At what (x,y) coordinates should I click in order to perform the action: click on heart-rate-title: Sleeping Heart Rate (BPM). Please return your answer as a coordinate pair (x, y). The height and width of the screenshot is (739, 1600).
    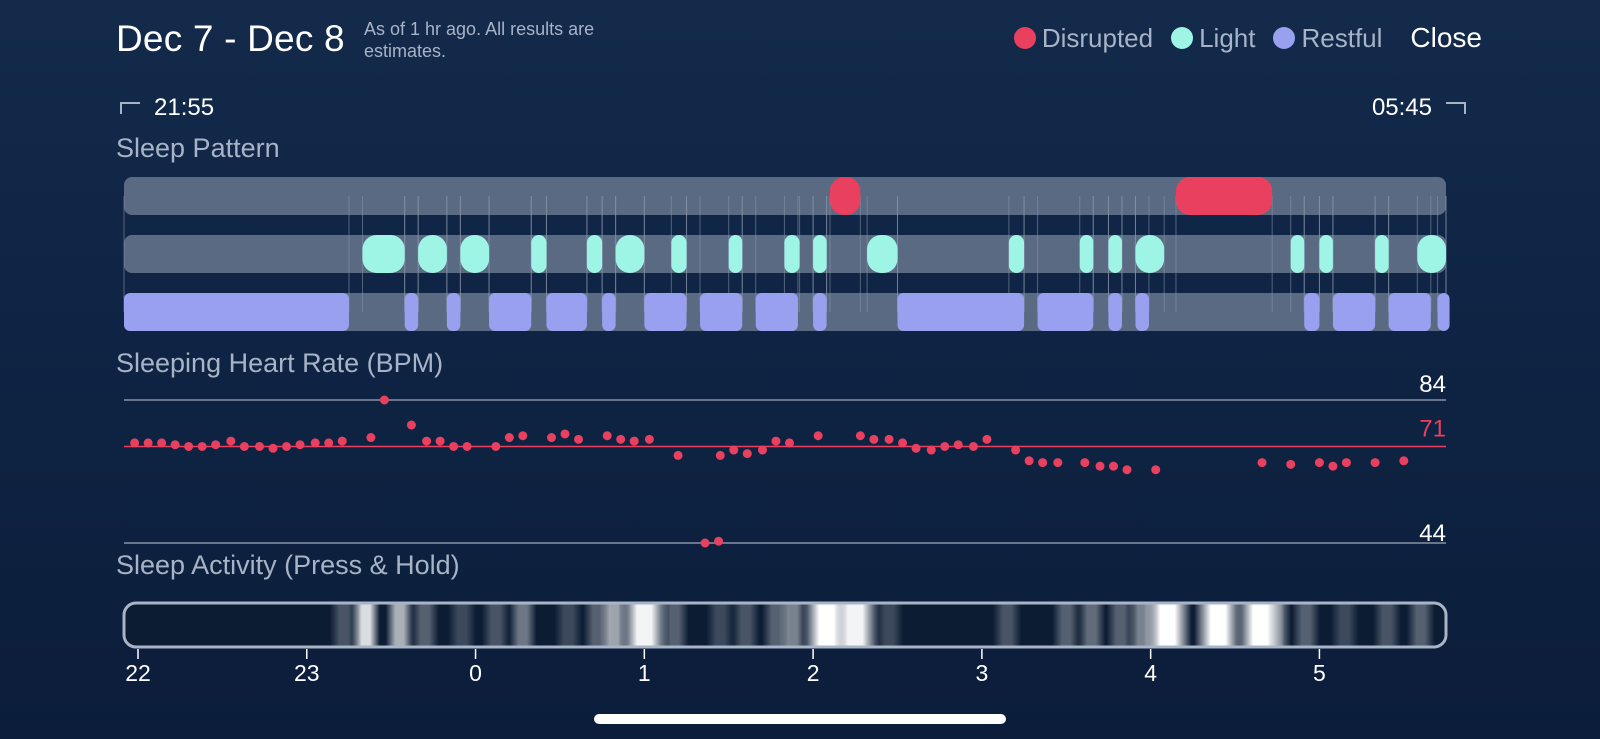
    Looking at the image, I should click on (280, 363).